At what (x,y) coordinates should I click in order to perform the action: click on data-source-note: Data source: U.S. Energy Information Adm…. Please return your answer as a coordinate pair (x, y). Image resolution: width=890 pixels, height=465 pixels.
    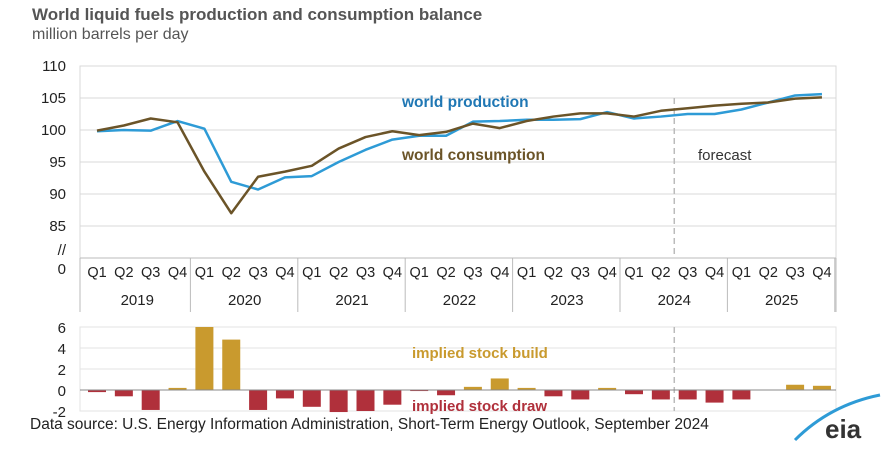
    Looking at the image, I should click on (369, 424).